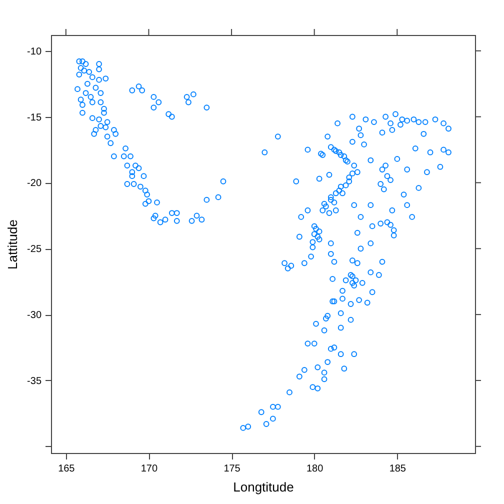 The width and height of the screenshot is (504, 504). Describe the element at coordinates (149, 469) in the screenshot. I see `x-tick-label: 170` at that location.